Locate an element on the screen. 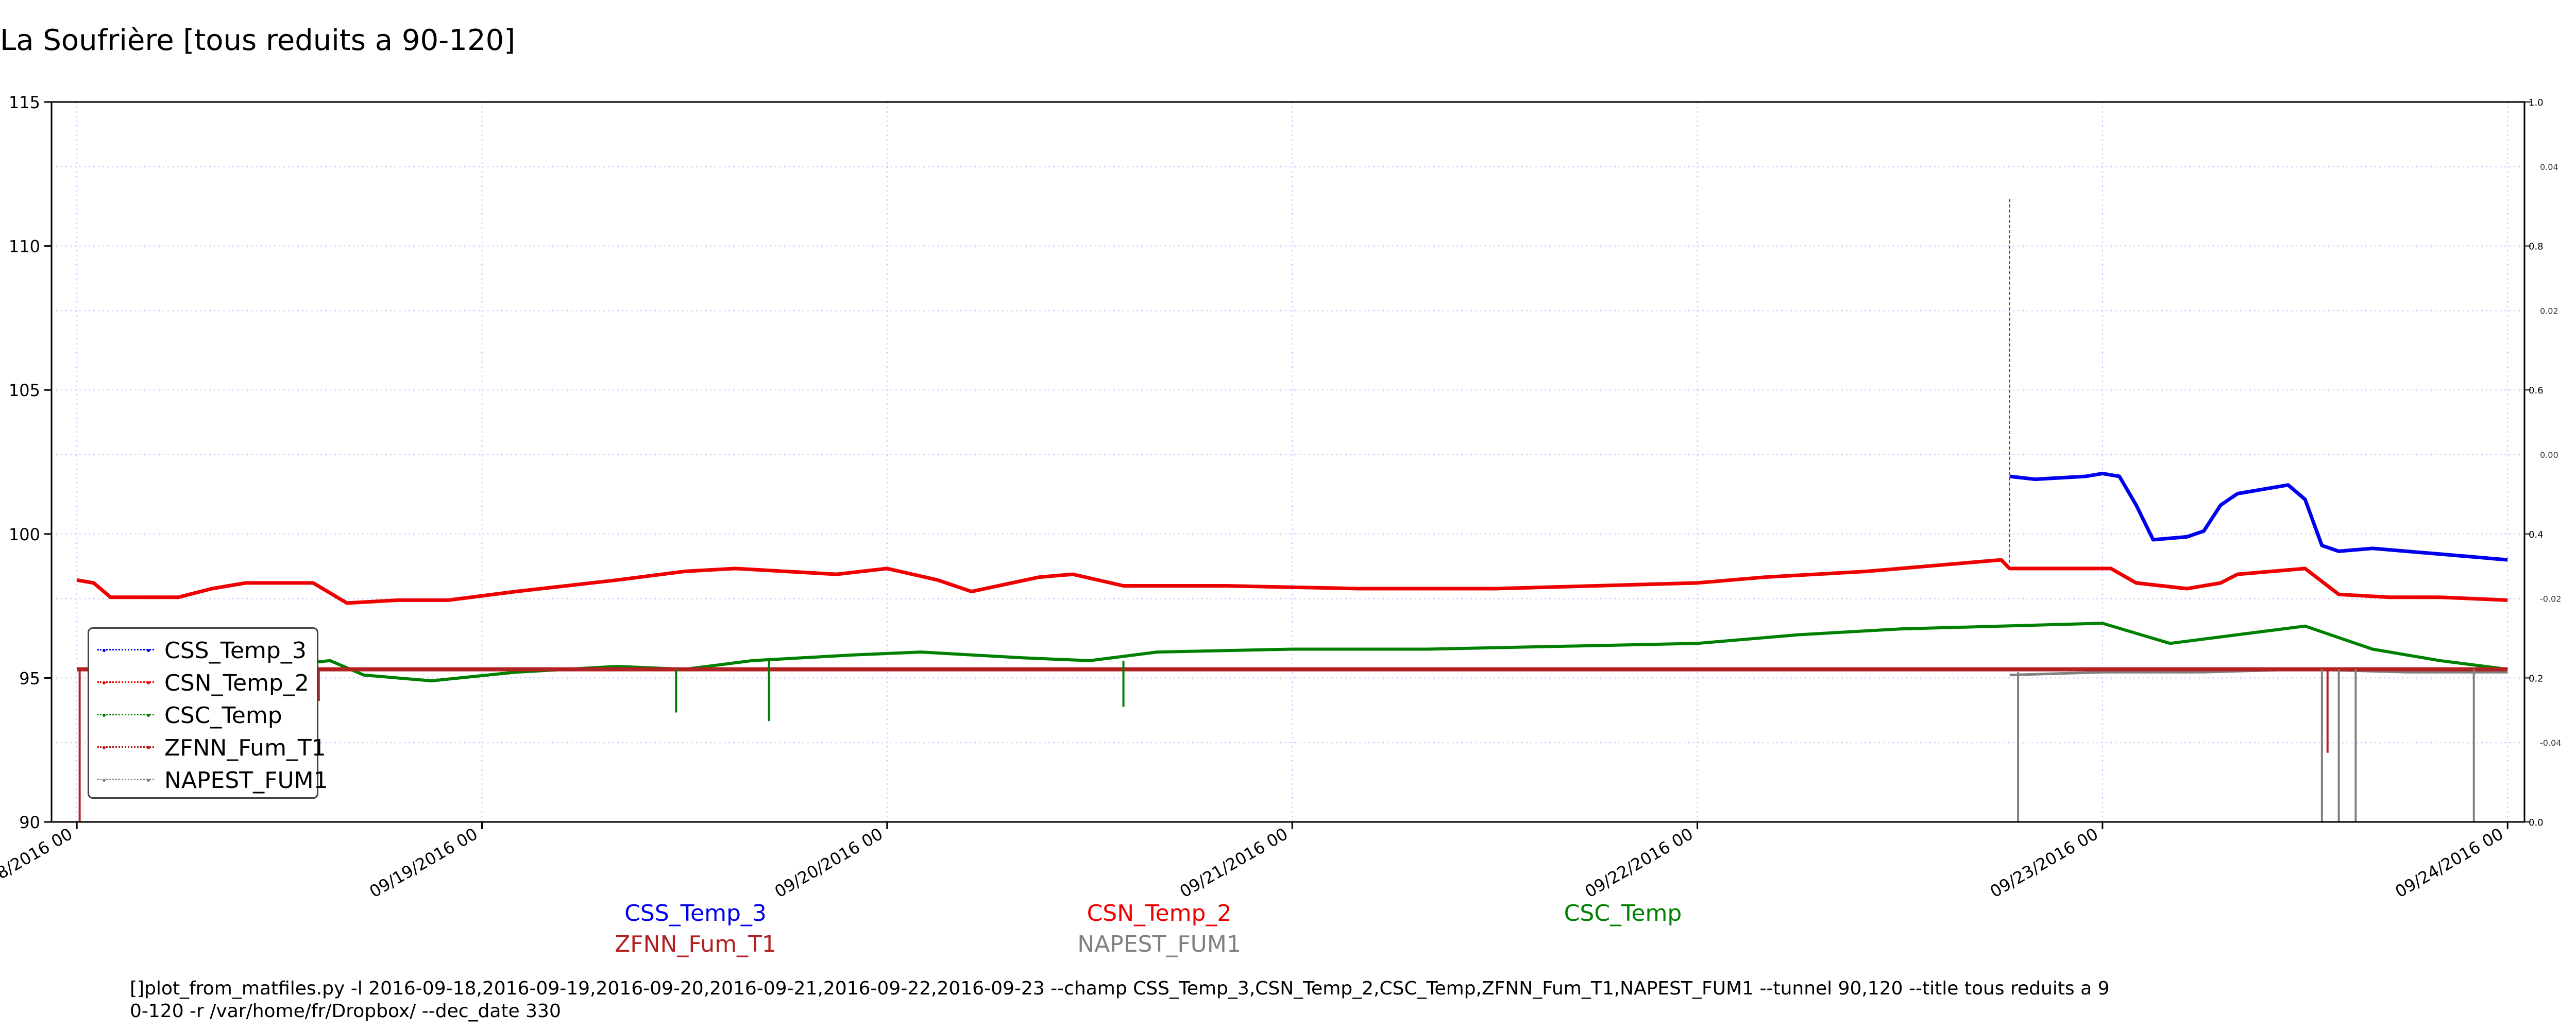 This screenshot has width=2576, height=1030. series-line-csc-temp is located at coordinates (1292, 652).